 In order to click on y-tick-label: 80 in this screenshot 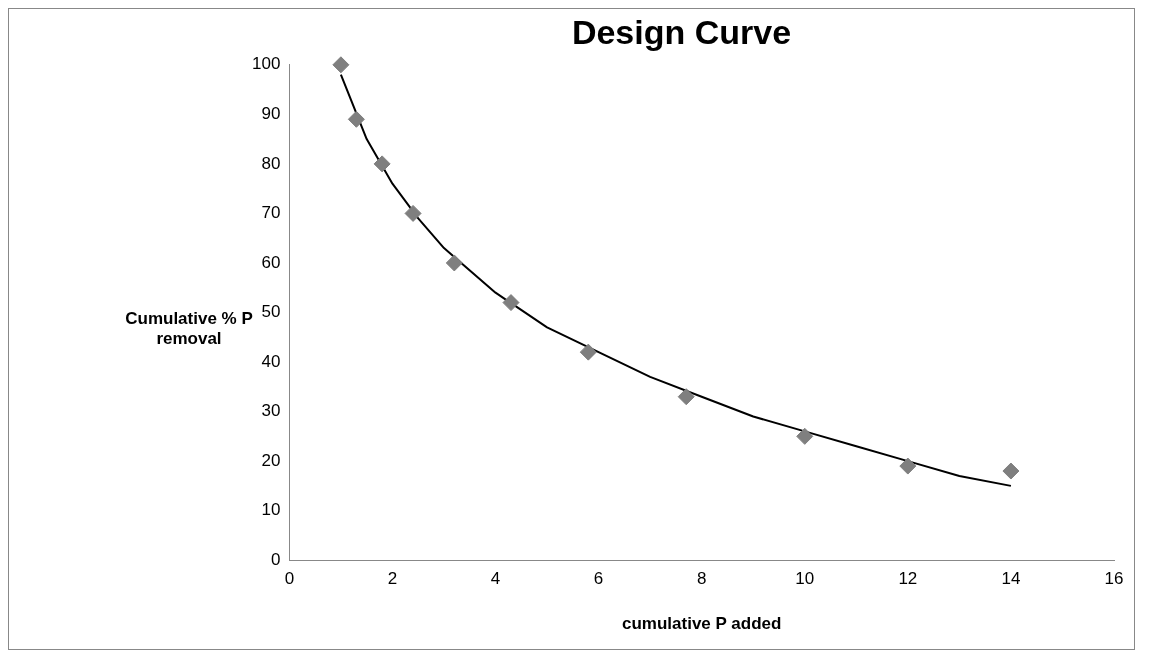, I will do `click(271, 163)`.